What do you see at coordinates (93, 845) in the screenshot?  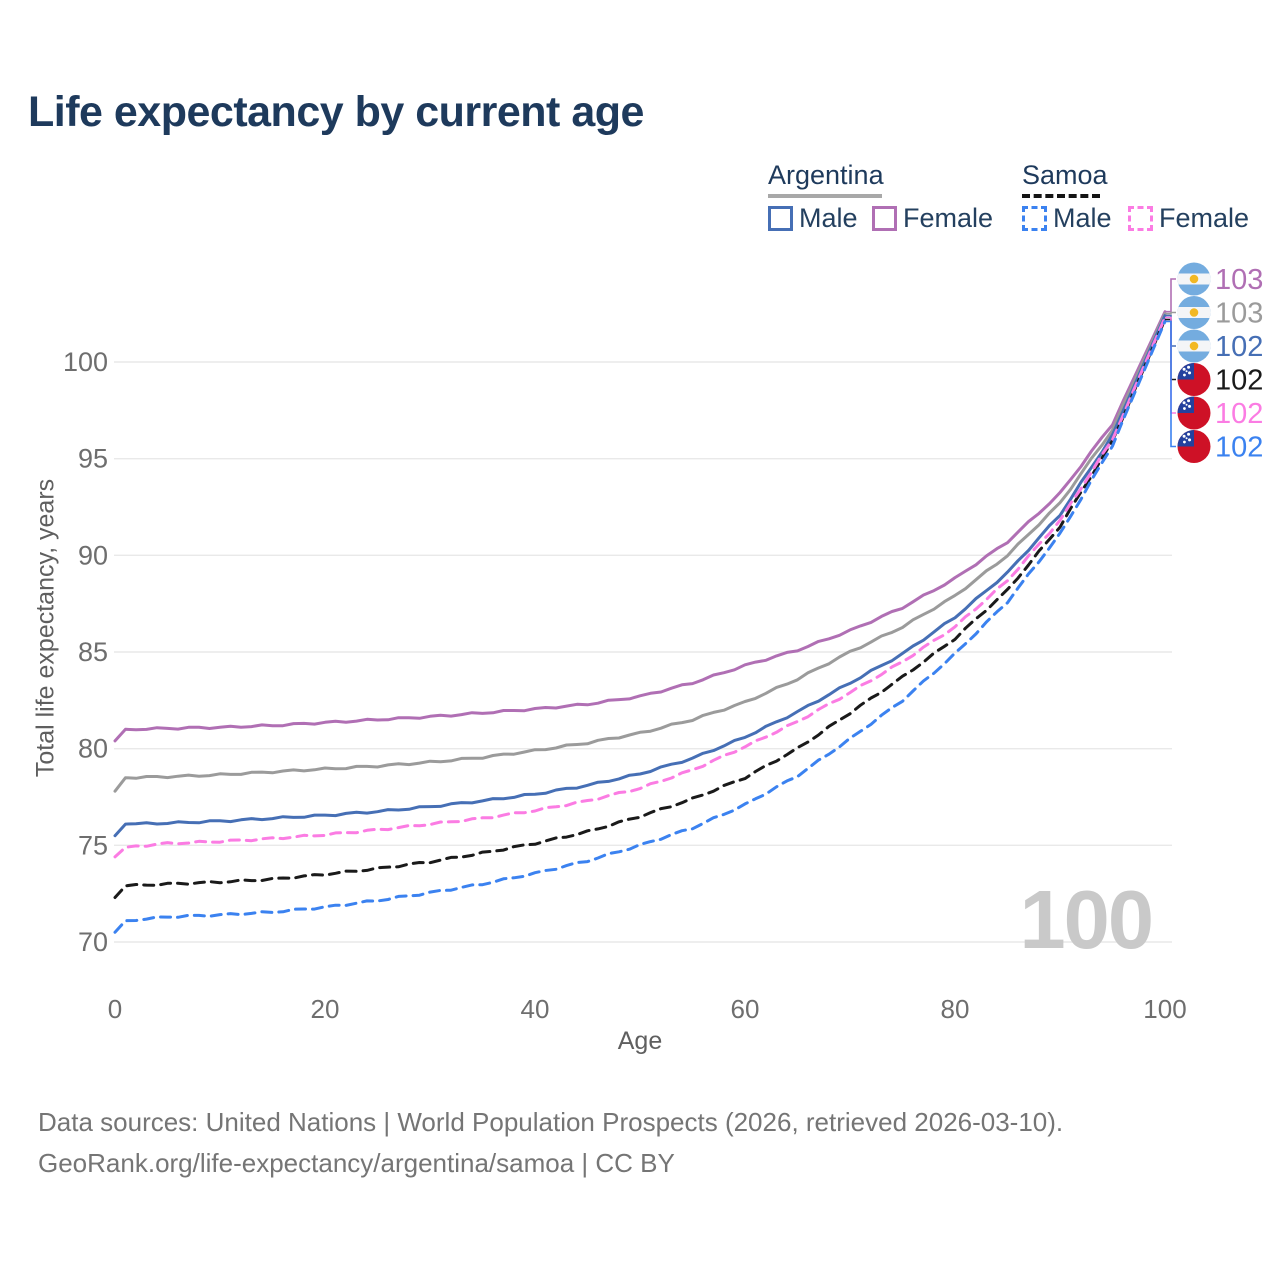 I see `y-tick-75: 75` at bounding box center [93, 845].